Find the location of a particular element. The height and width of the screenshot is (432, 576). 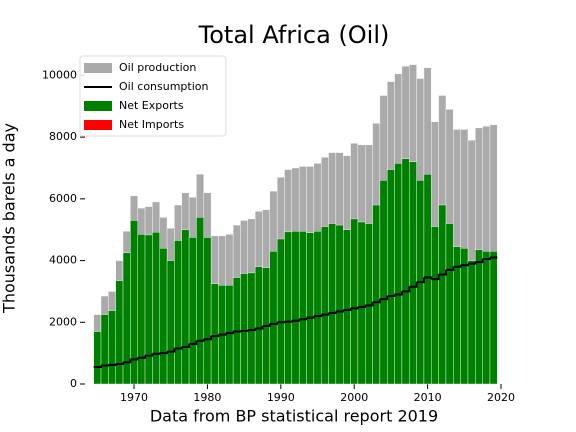

legend-label: Net Exports is located at coordinates (151, 105).